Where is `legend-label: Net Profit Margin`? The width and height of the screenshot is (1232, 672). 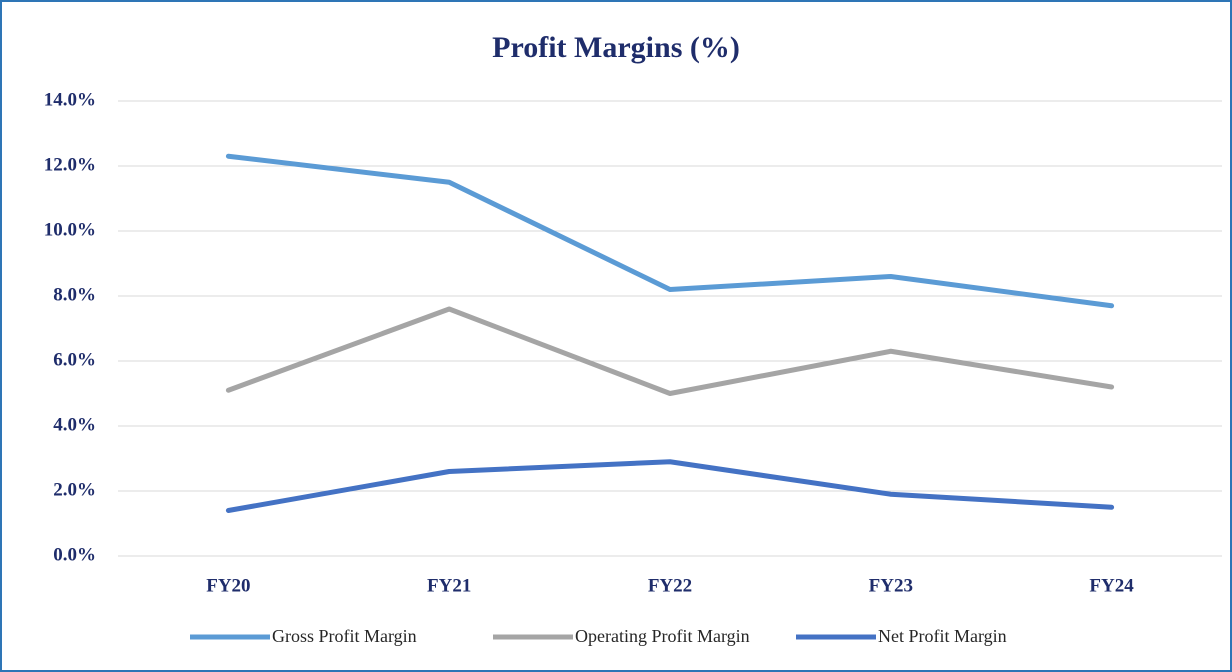 legend-label: Net Profit Margin is located at coordinates (942, 636).